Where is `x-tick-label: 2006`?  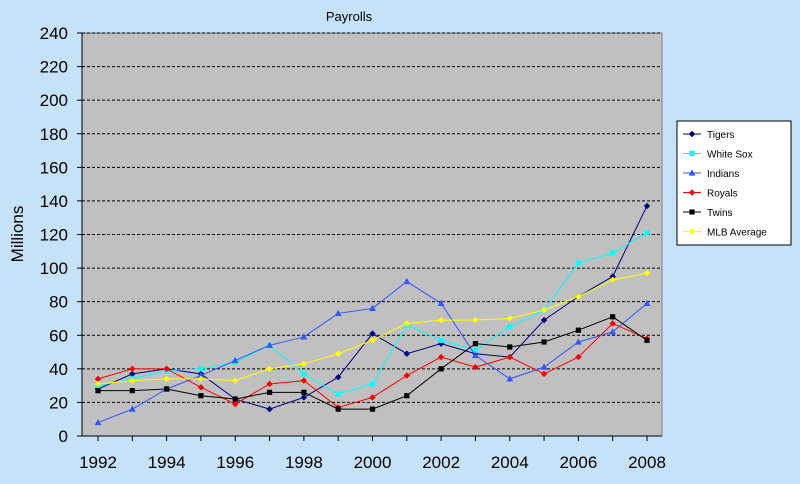 x-tick-label: 2006 is located at coordinates (578, 462).